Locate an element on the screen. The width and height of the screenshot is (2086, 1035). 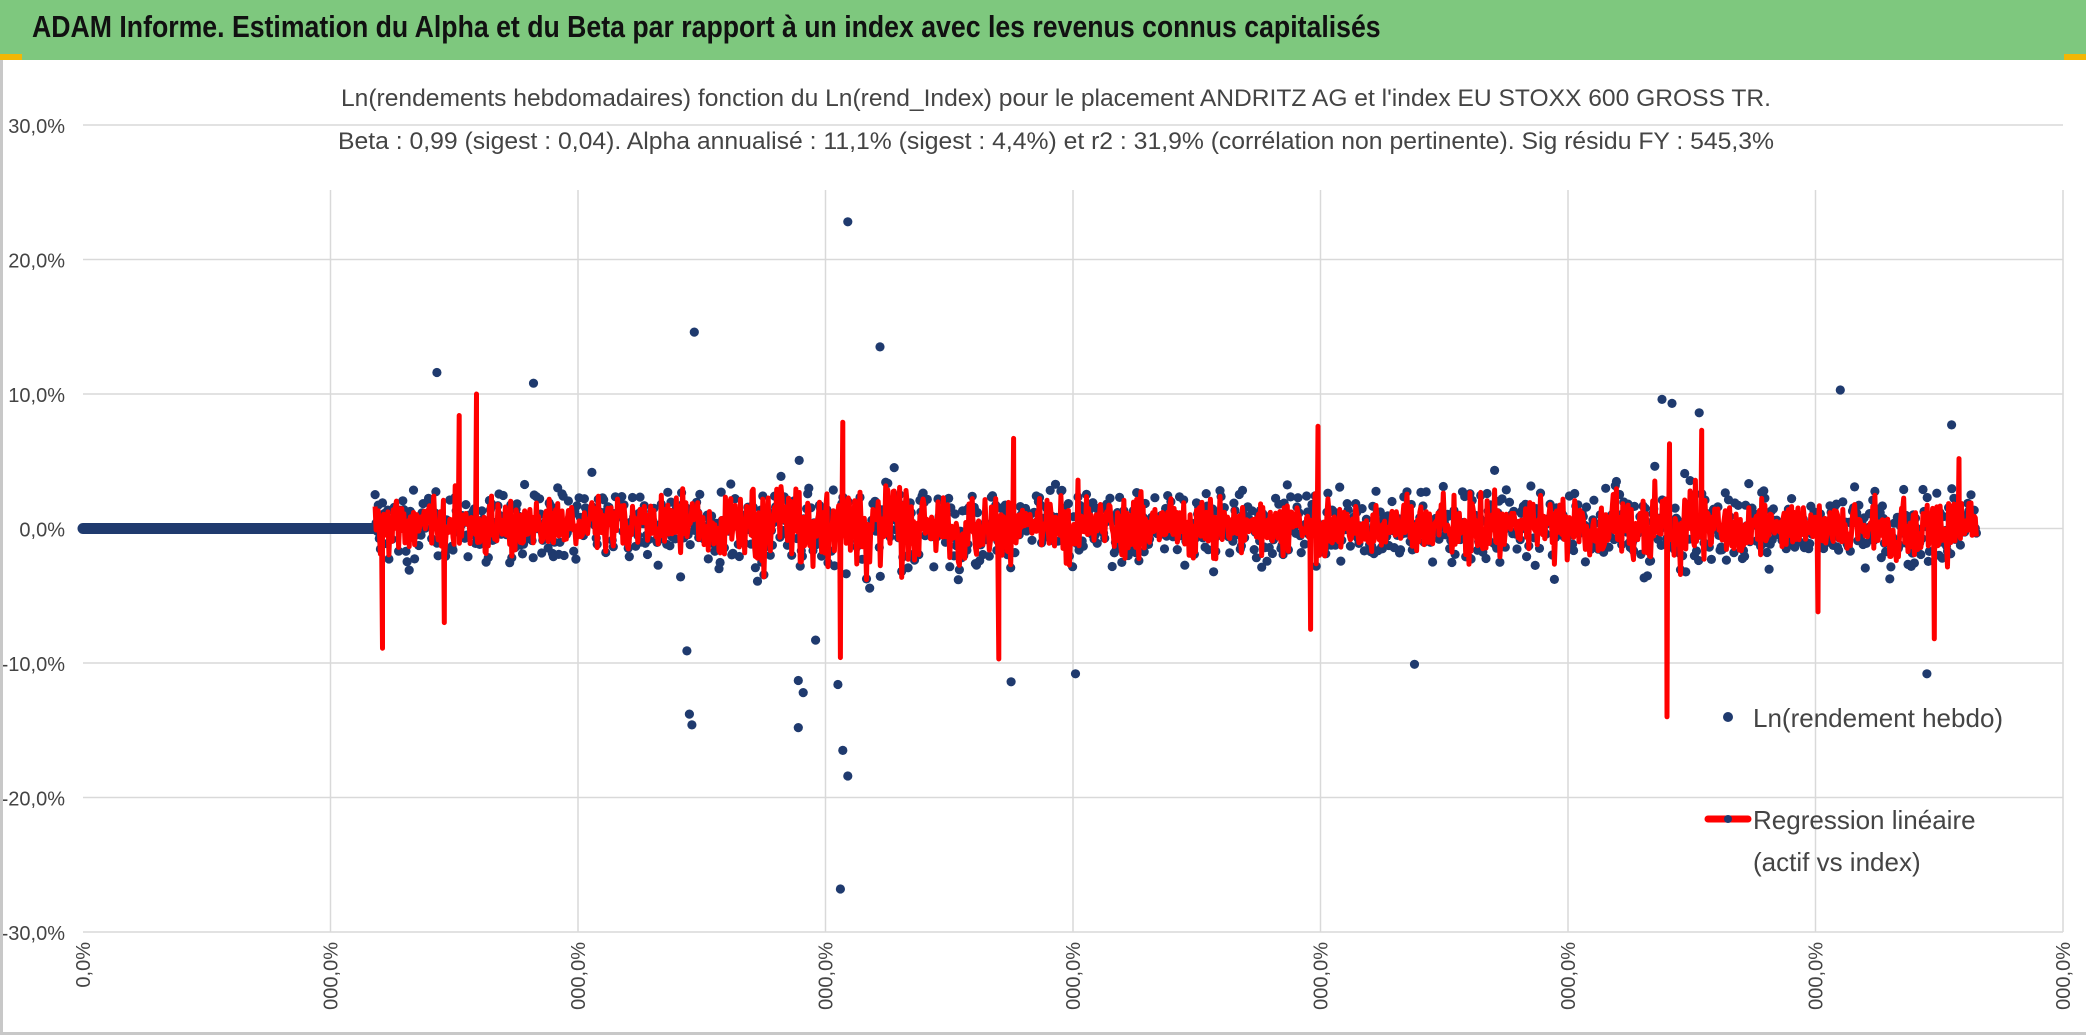
y-tick-label: 30,0% is located at coordinates (36, 127).